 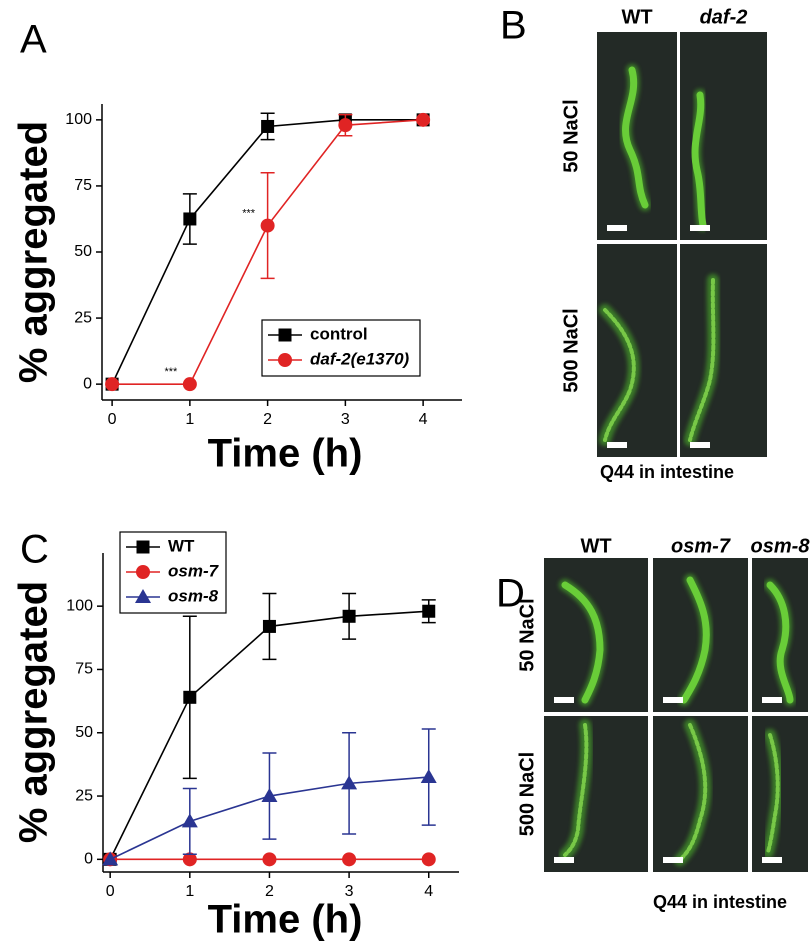 What do you see at coordinates (781, 546) in the screenshot?
I see `column-label: osm-8` at bounding box center [781, 546].